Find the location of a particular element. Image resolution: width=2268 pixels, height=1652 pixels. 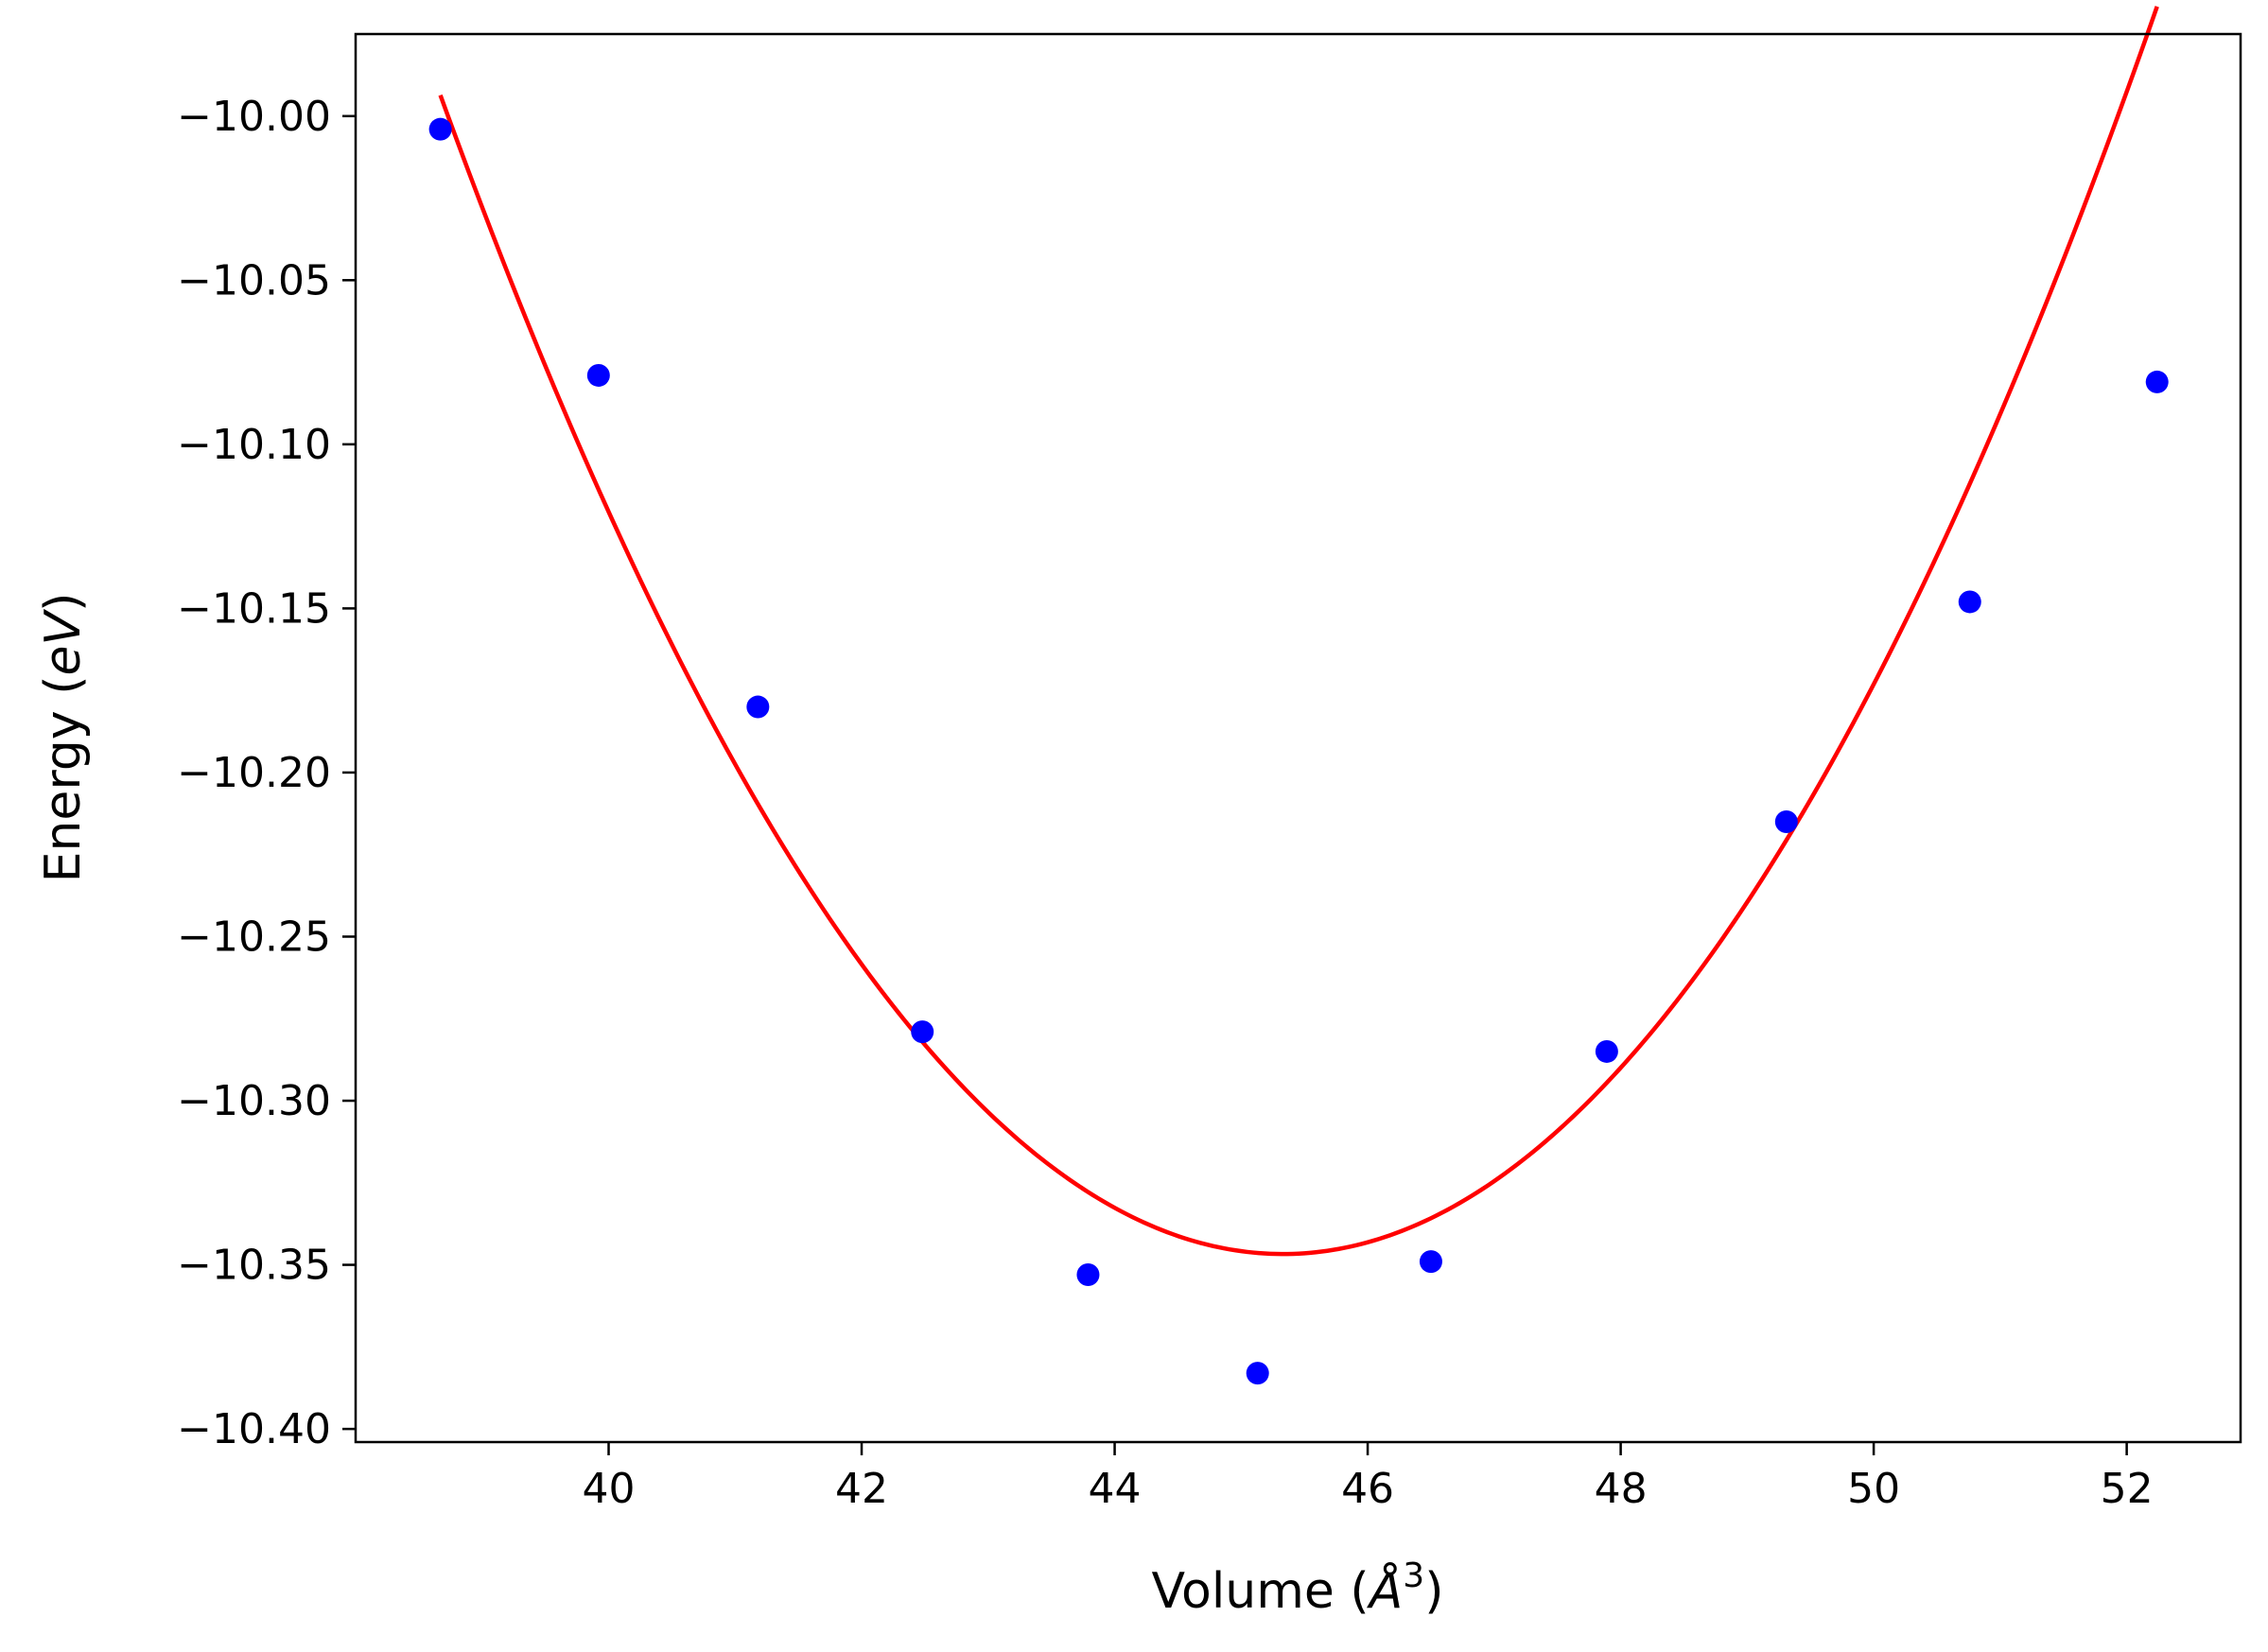

y-tick-label: −10.25 is located at coordinates (254, 937).